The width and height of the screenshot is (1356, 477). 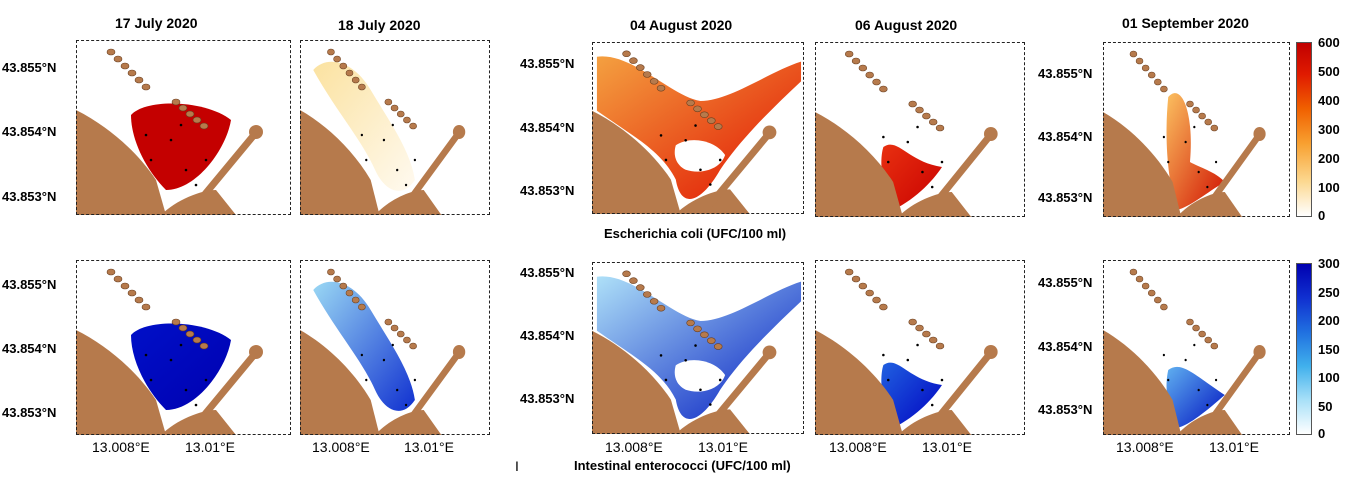 What do you see at coordinates (1234, 447) in the screenshot?
I see `lon-label: 13.01°E` at bounding box center [1234, 447].